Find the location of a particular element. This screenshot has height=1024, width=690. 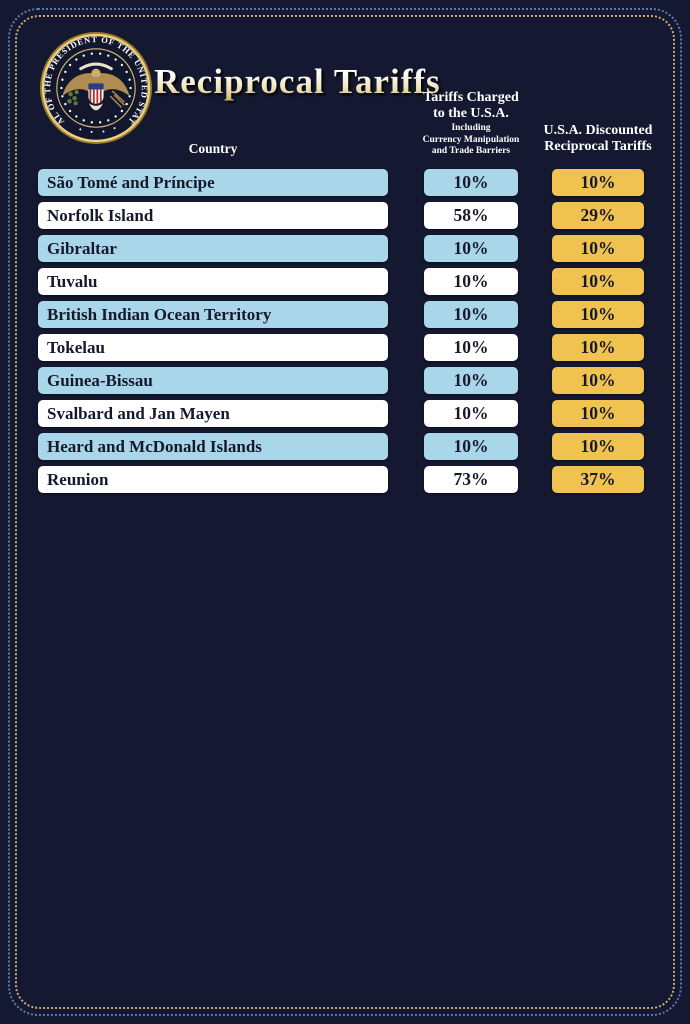

table-row: Guinea-Bissau 10% 10% is located at coordinates (341, 380).